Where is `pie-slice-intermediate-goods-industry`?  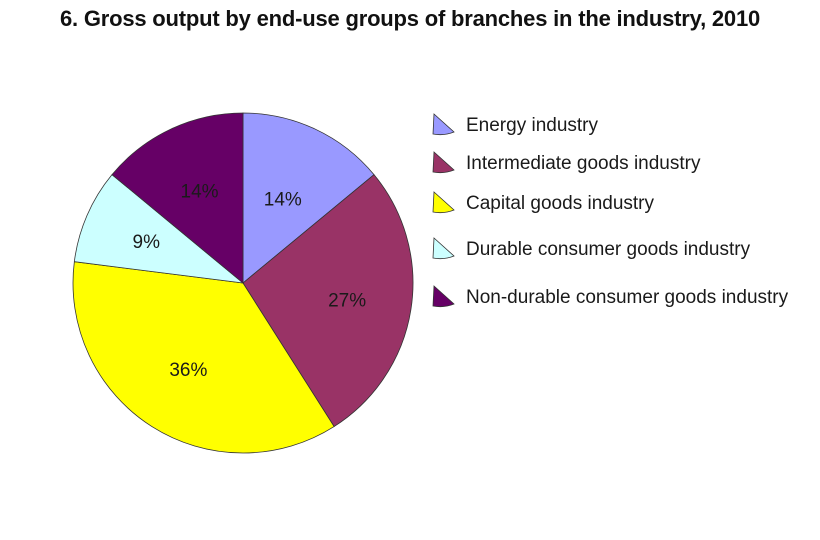
pie-slice-intermediate-goods-industry is located at coordinates (328, 301).